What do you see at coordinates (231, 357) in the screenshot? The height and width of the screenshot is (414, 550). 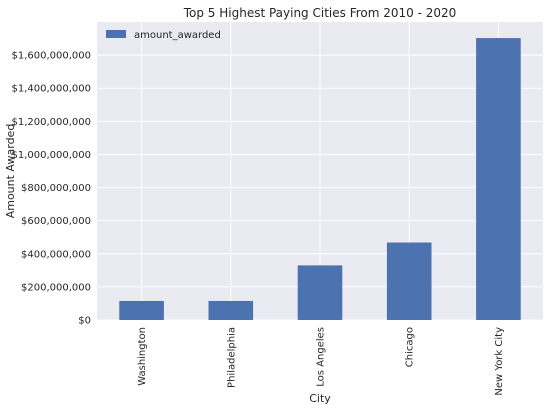 I see `x-tick-label: Philadelphia` at bounding box center [231, 357].